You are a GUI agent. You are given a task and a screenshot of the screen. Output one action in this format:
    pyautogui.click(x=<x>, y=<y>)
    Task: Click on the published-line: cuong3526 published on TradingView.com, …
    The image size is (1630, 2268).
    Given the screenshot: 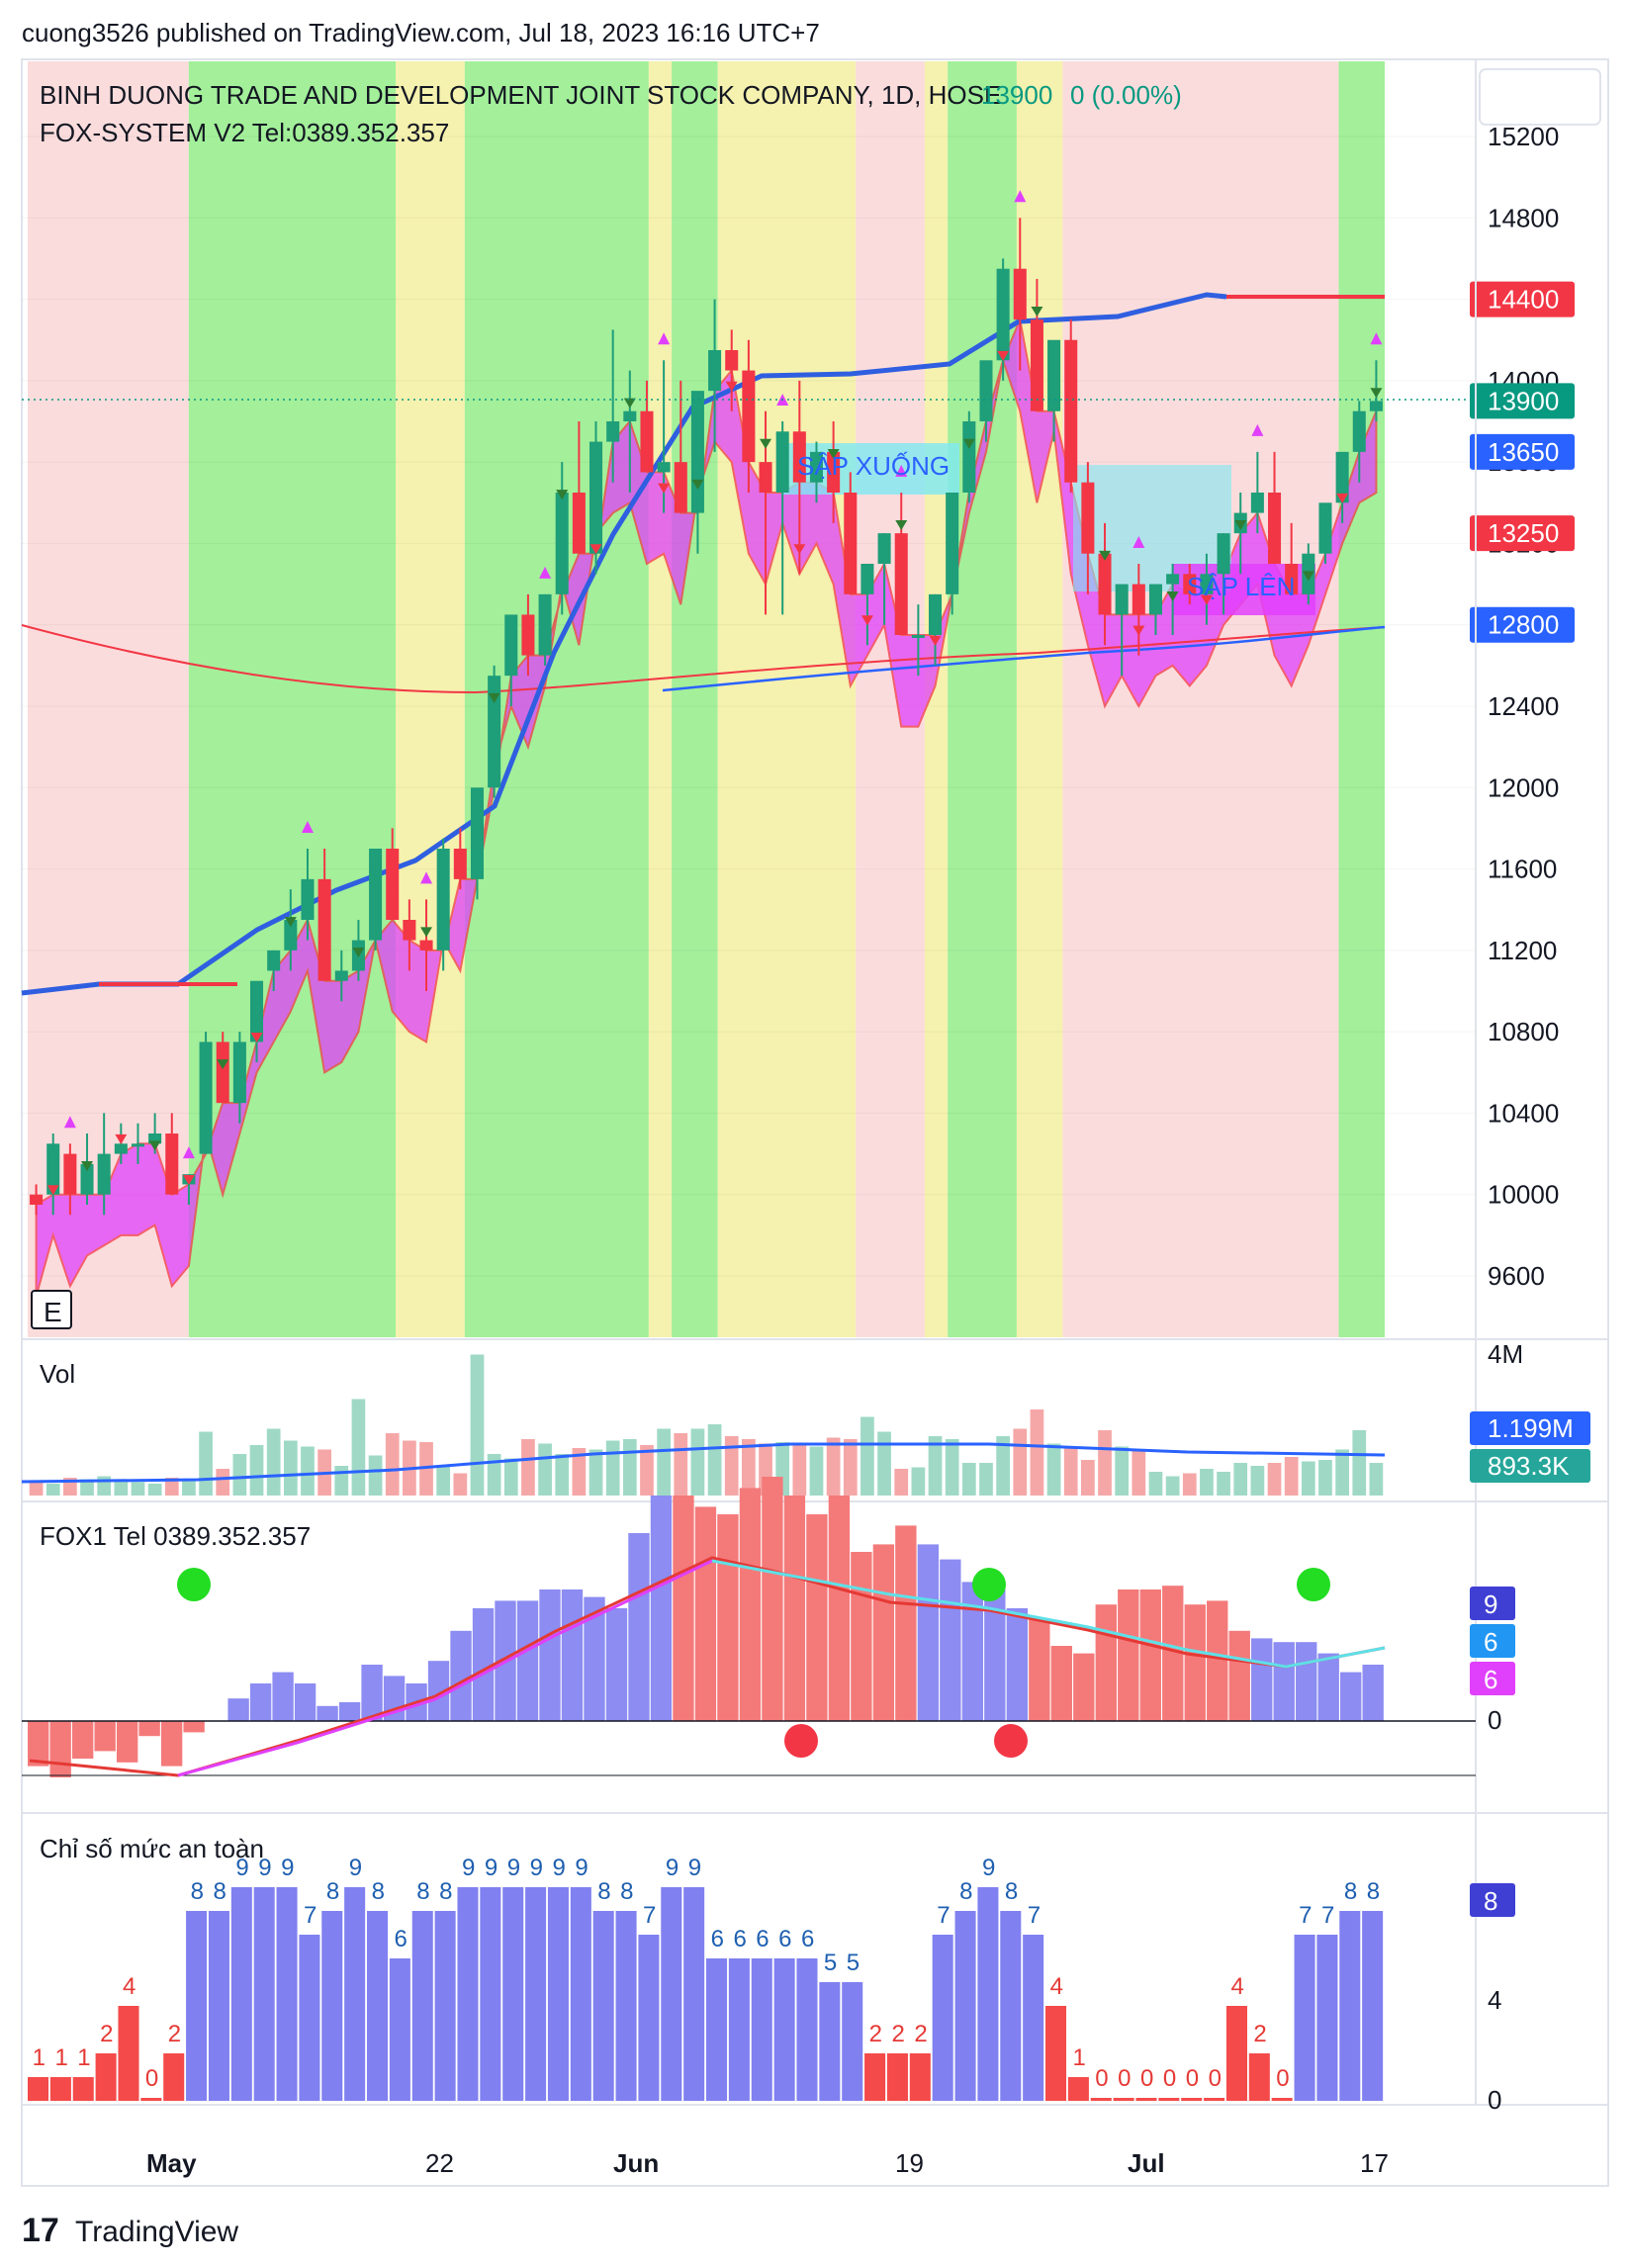 What is the action you would take?
    pyautogui.click(x=421, y=32)
    